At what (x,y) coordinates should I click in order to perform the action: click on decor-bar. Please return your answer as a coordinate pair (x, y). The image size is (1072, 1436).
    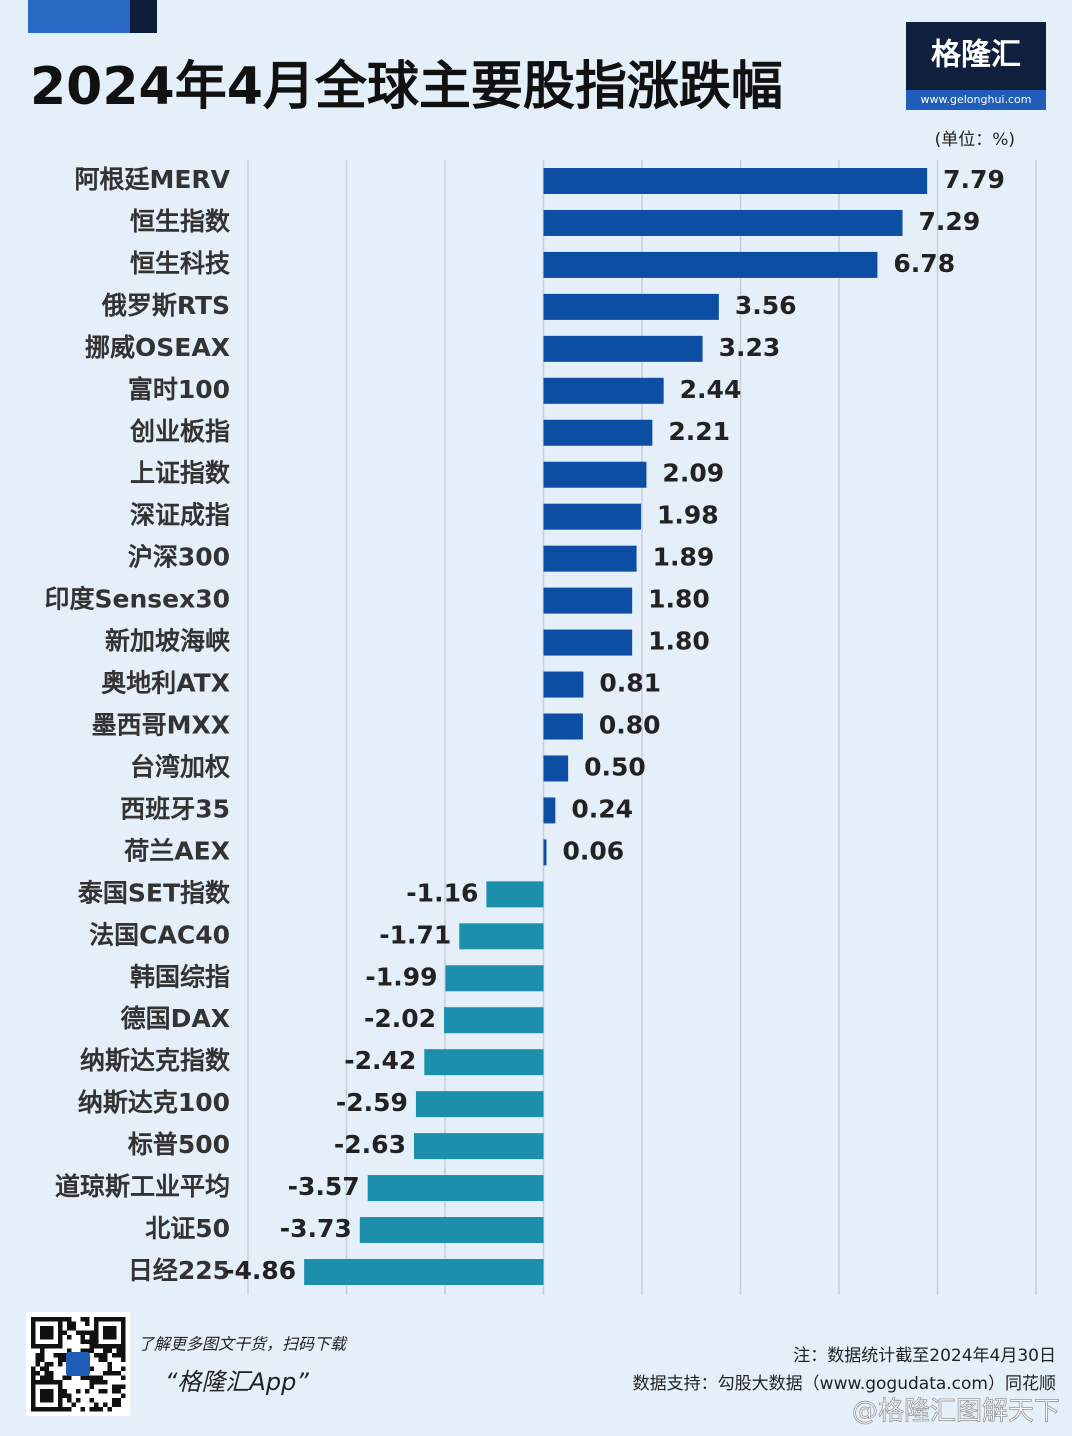
    Looking at the image, I should click on (143, 16).